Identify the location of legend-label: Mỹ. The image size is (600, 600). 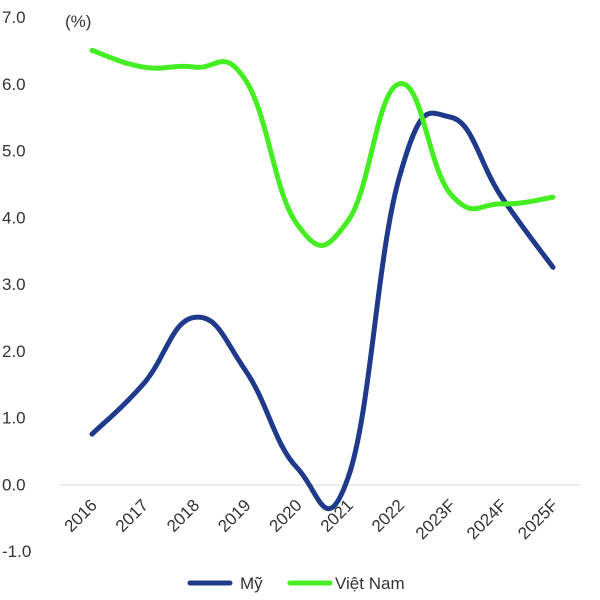
(251, 583).